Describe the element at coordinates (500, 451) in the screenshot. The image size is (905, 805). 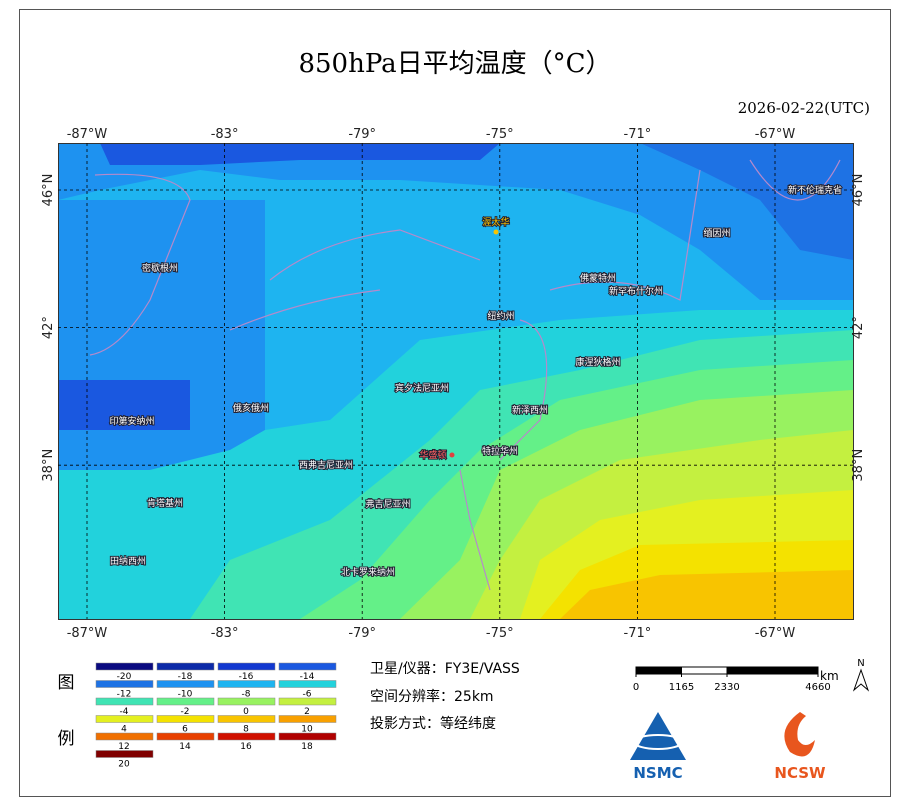
I see `place-label: 特拉华州` at that location.